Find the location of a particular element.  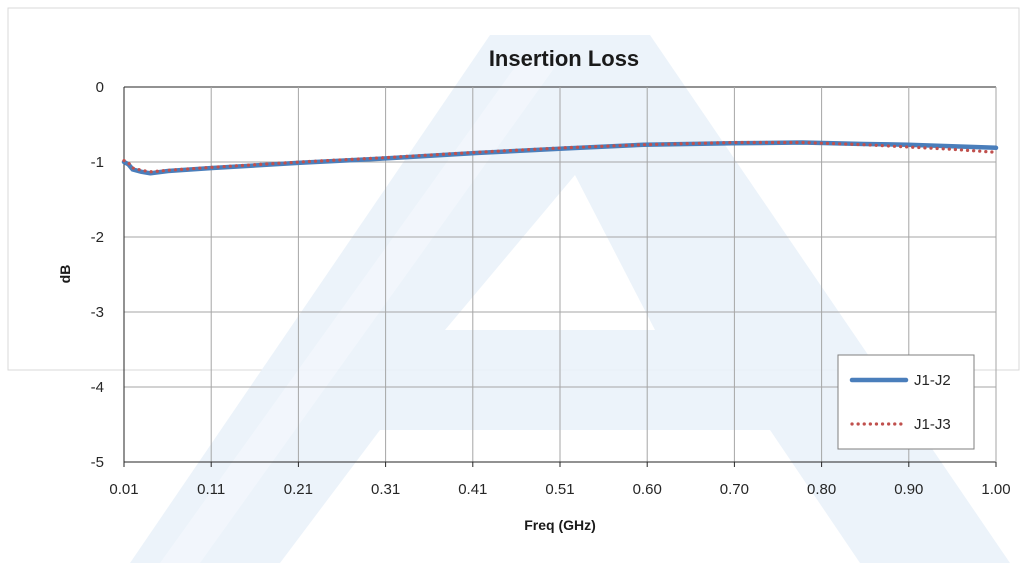

y-tick-label: -3 is located at coordinates (97, 312).